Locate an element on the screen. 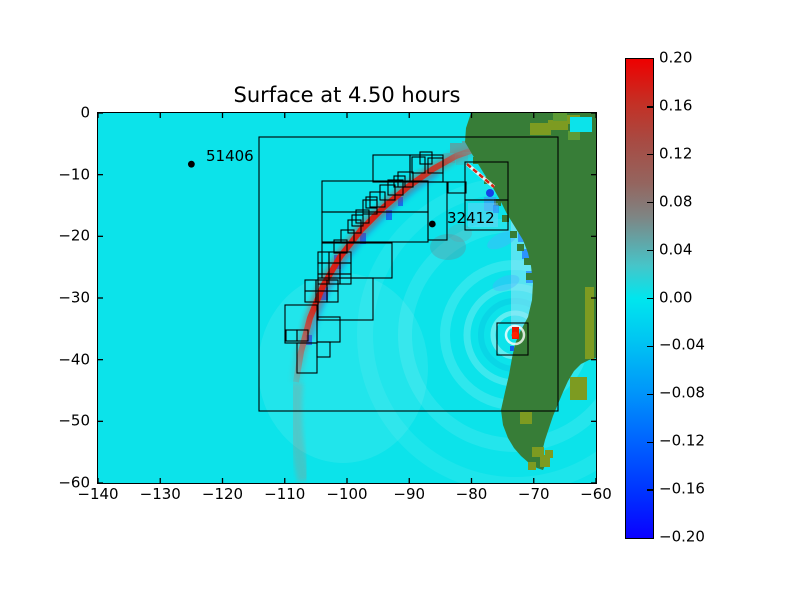 The width and height of the screenshot is (800, 600). colorbar-tick-label: 0.00 is located at coordinates (676, 297).